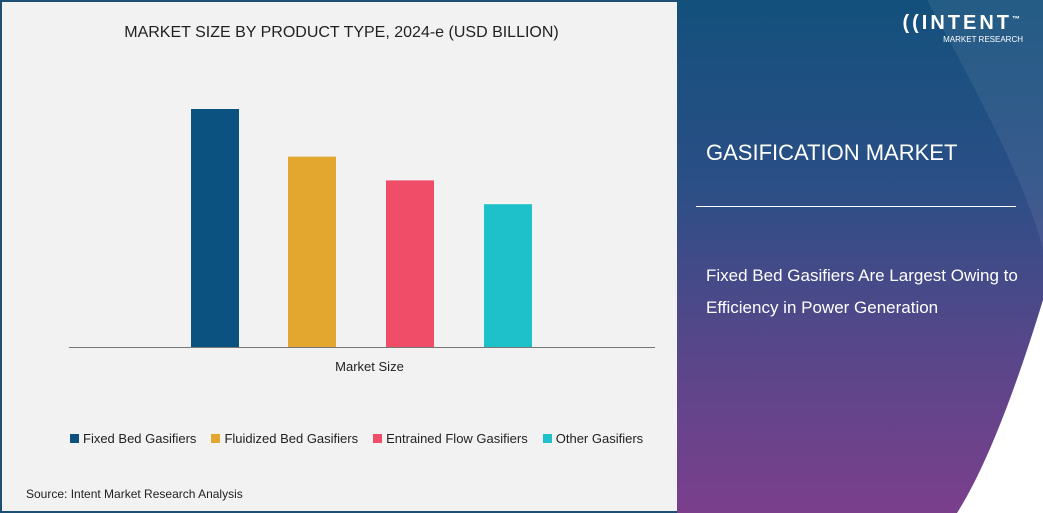 Image resolution: width=1043 pixels, height=513 pixels. Describe the element at coordinates (985, 256) in the screenshot. I see `decorative-curve` at that location.